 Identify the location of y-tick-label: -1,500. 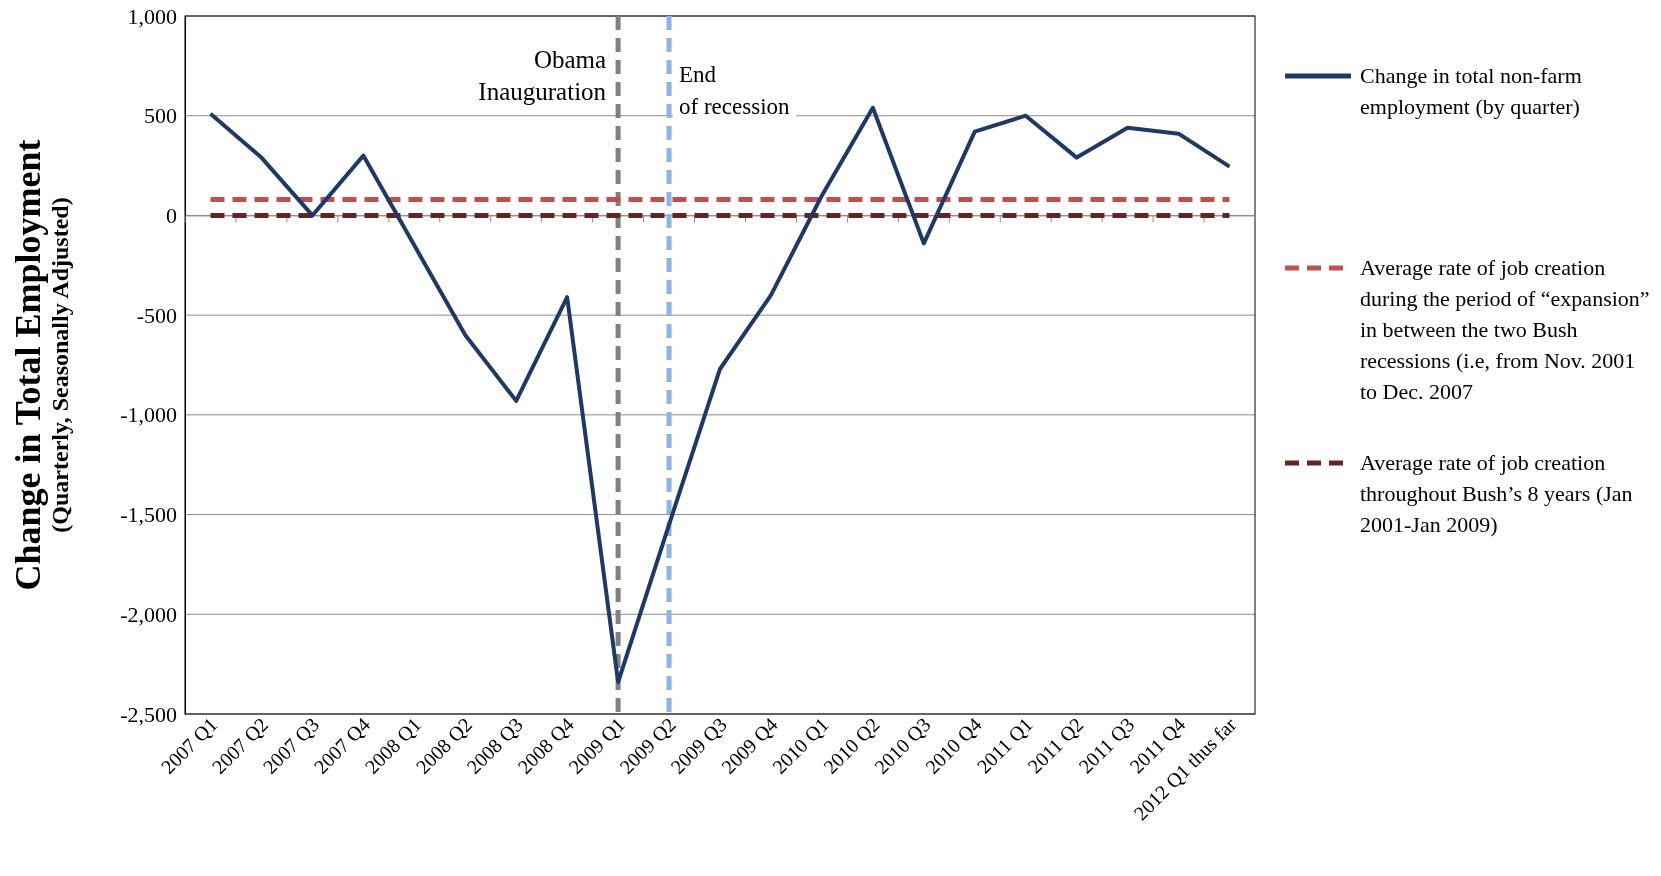
(148, 515).